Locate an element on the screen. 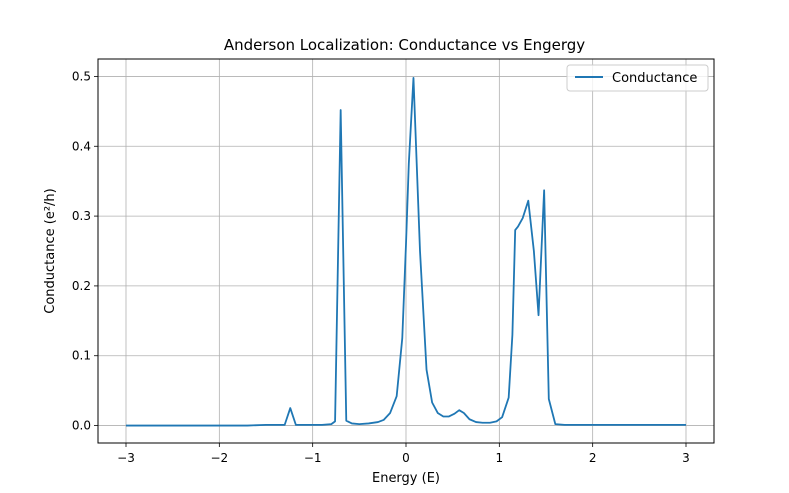  x-axis-ticks: −3 −2 −1 0 1 2 3 is located at coordinates (403, 454).